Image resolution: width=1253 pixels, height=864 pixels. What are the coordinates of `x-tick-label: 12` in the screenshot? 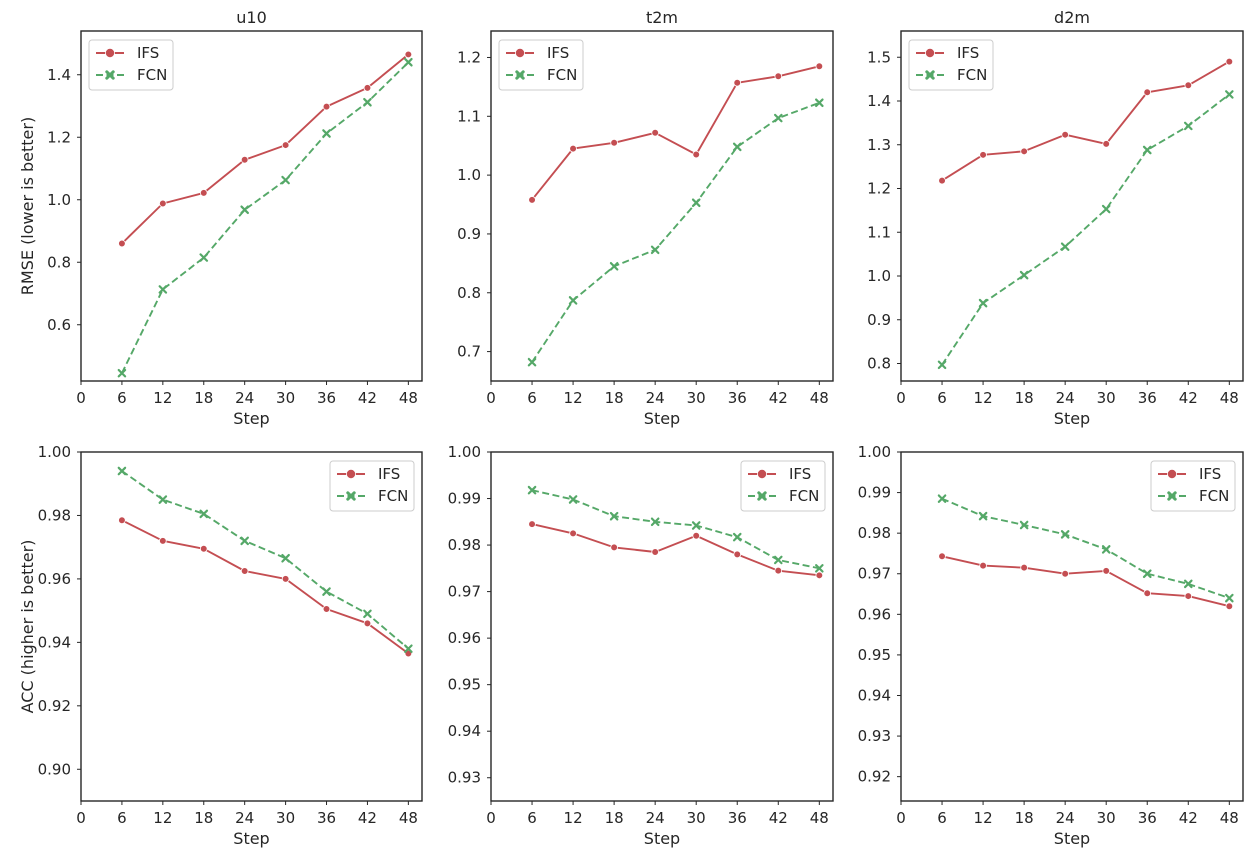 It's located at (983, 818).